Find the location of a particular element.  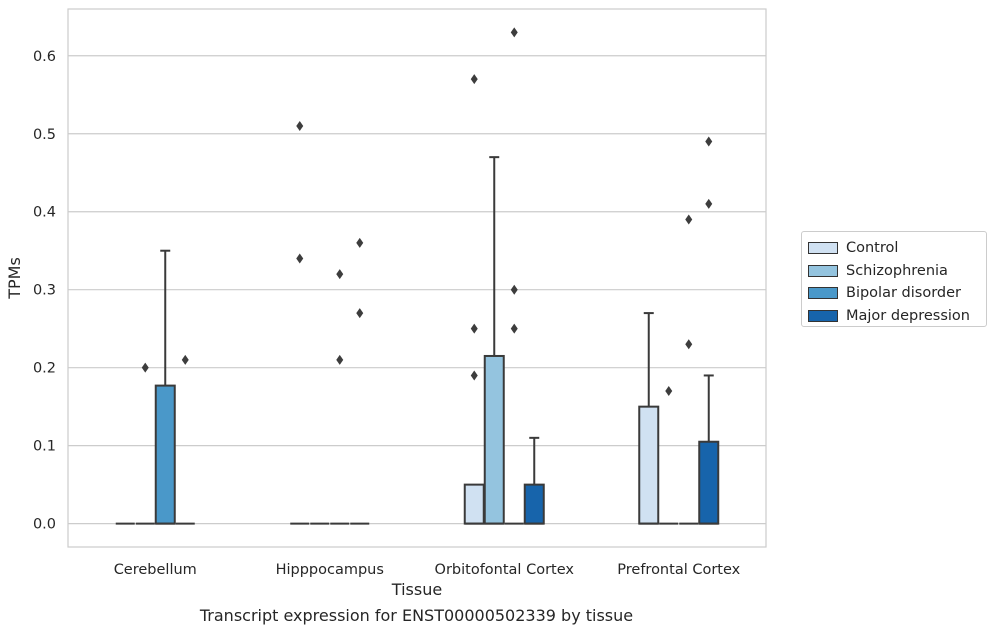

y-tick-label: 0.5 is located at coordinates (44, 135).